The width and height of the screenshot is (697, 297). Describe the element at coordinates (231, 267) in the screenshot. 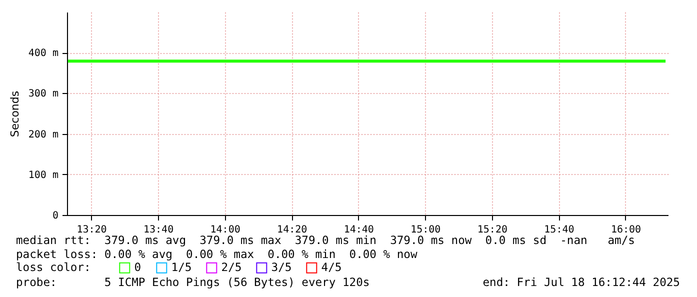

I see `legend-label: 2/5` at that location.